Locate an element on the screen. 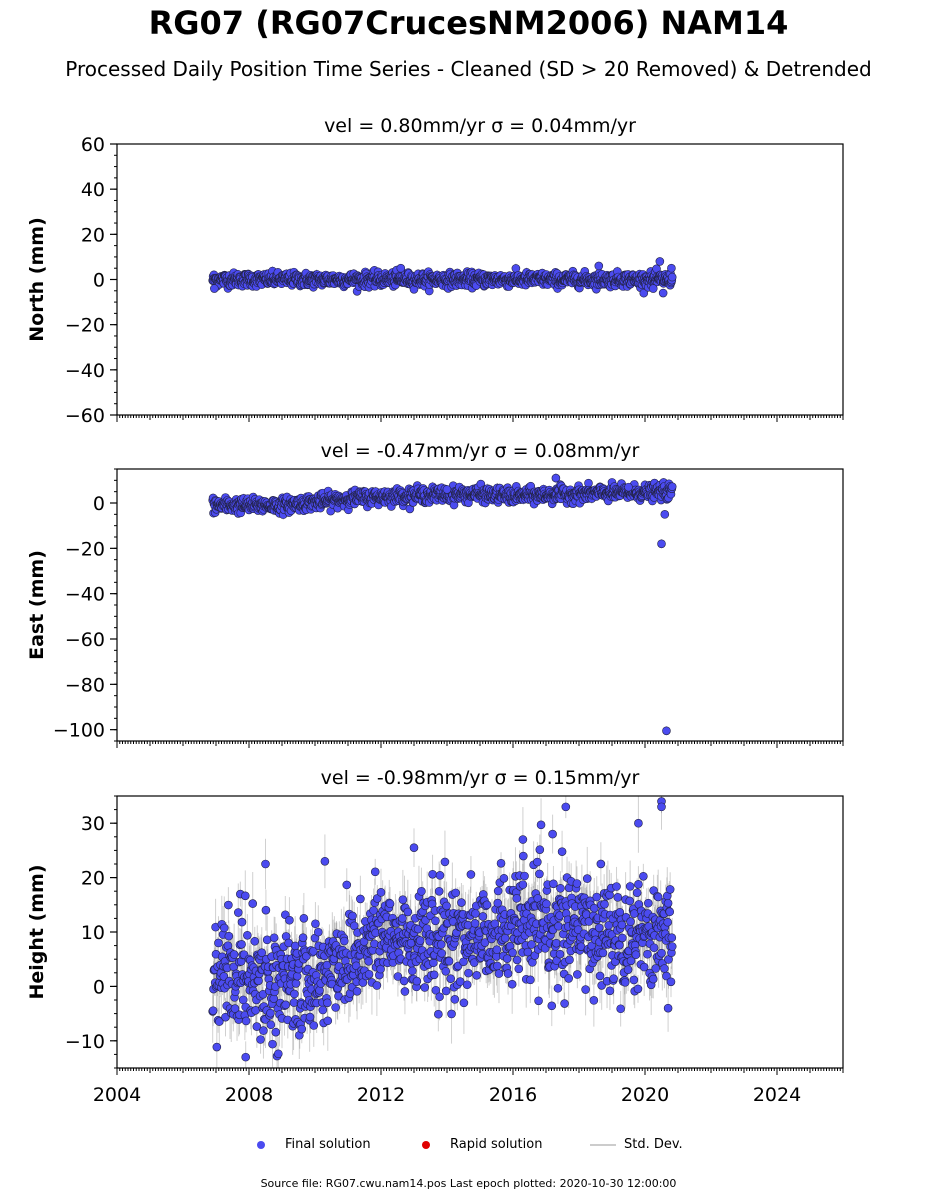 This screenshot has width=937, height=1200. panel-title: vel = 0.80mm/yr σ = 0.04mm/yr is located at coordinates (480, 126).